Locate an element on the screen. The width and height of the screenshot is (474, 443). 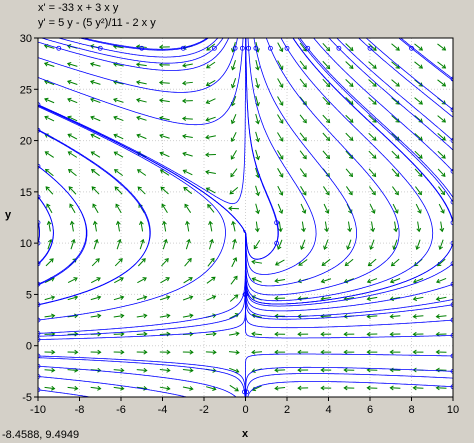
x-tick-label: 10 is located at coordinates (453, 410).